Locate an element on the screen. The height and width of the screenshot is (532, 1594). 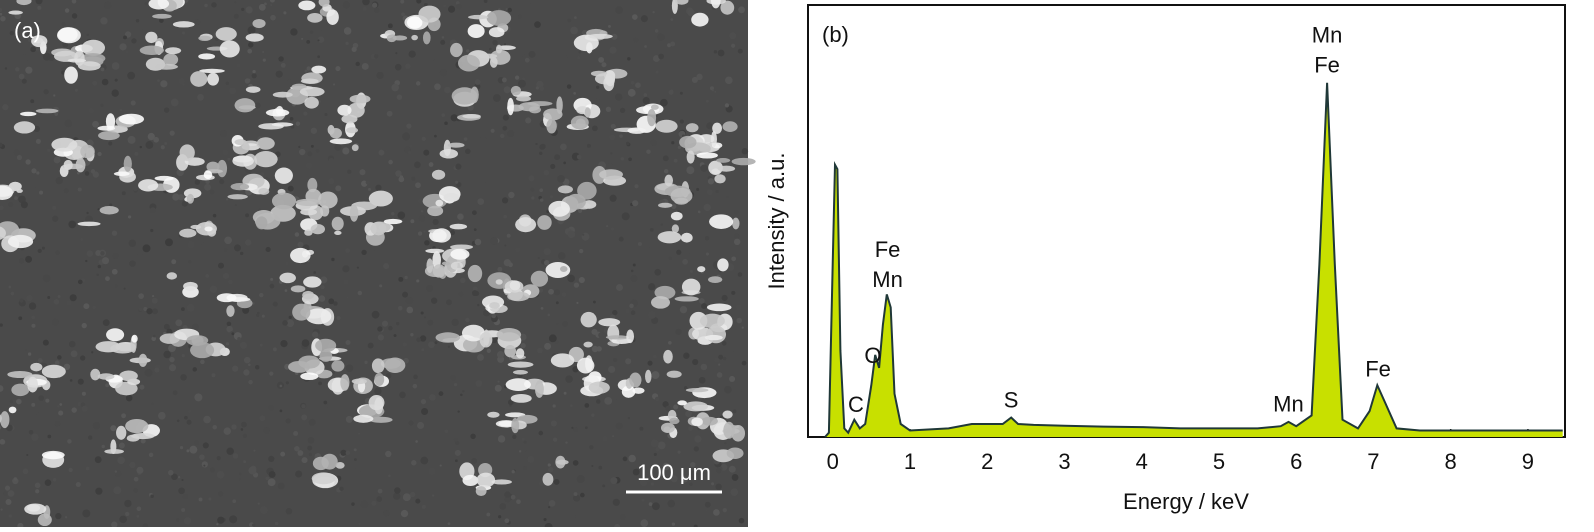
peak-label: Fe is located at coordinates (1378, 369).